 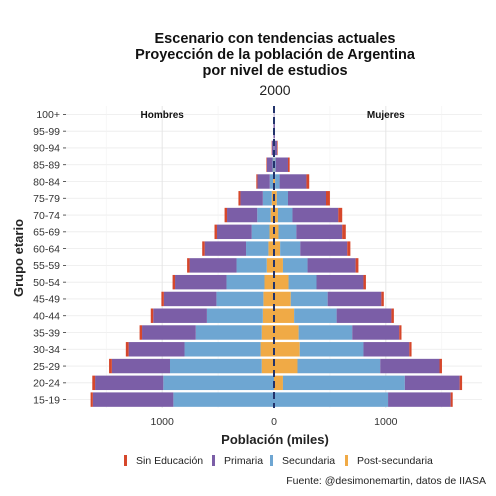 What do you see at coordinates (169, 461) in the screenshot?
I see `legend-entry-0: Sin Educación` at bounding box center [169, 461].